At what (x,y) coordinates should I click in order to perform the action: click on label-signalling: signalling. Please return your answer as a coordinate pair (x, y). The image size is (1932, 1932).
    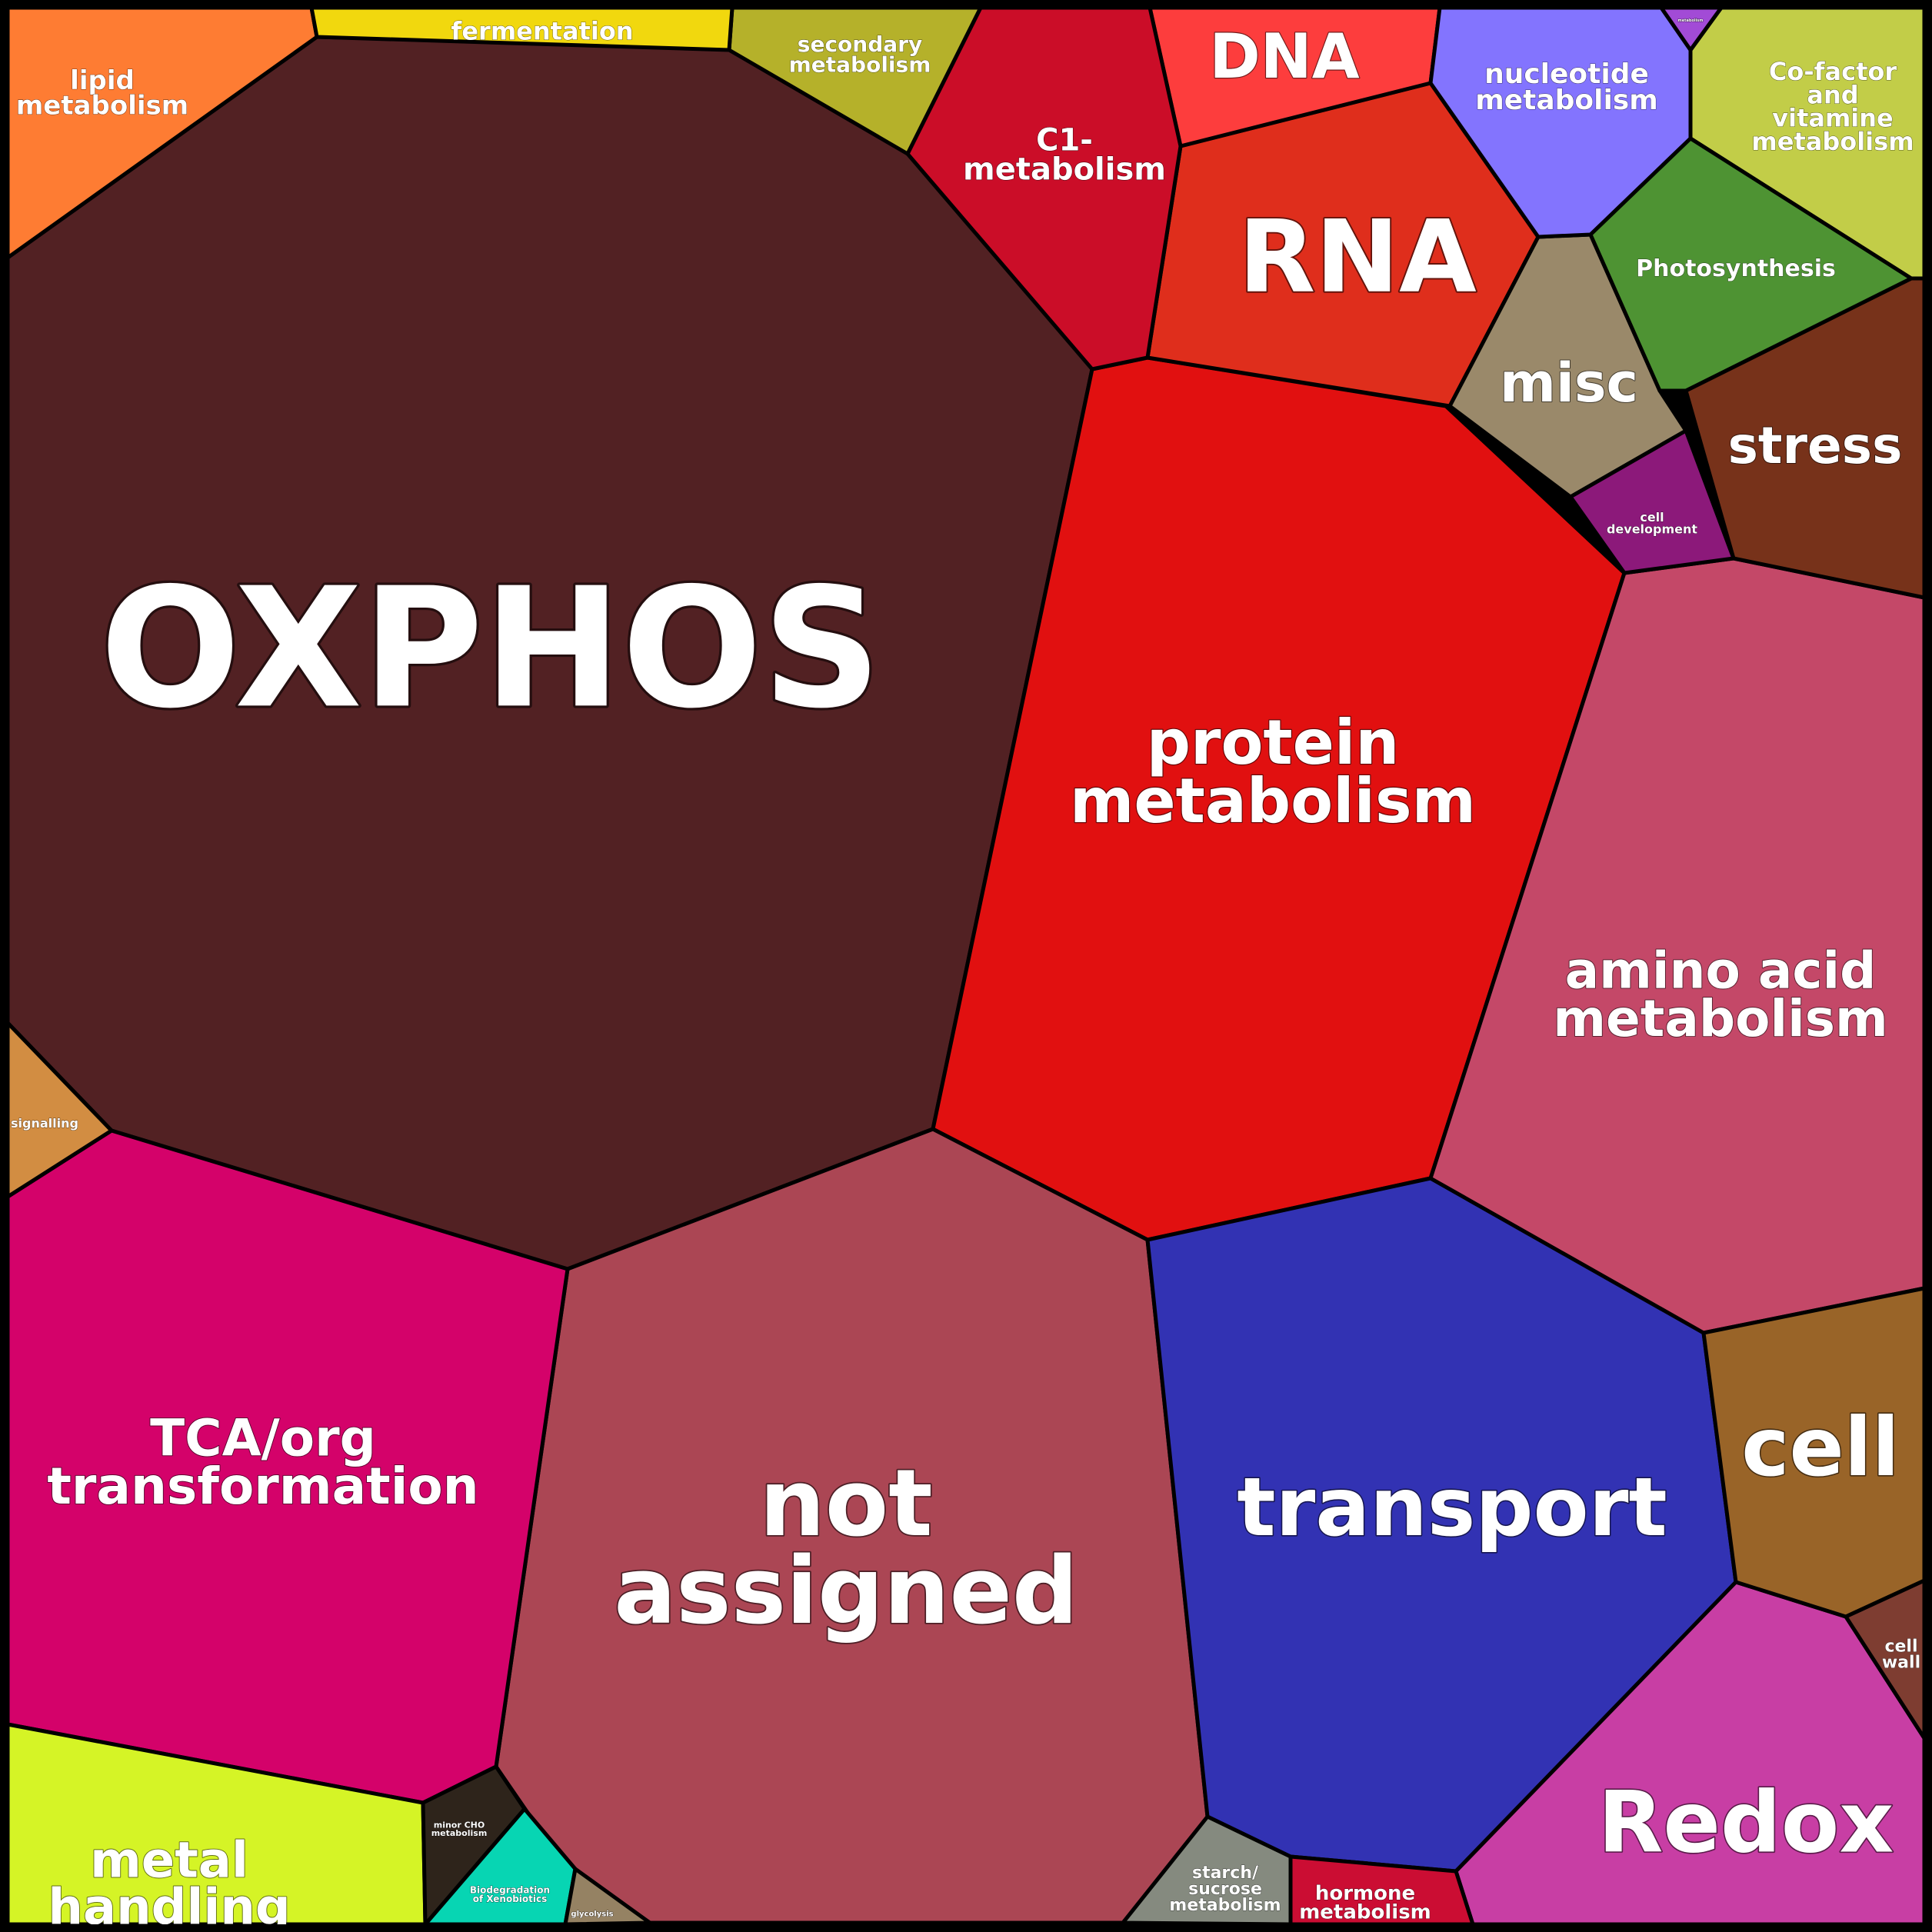
    Looking at the image, I should click on (44, 1123).